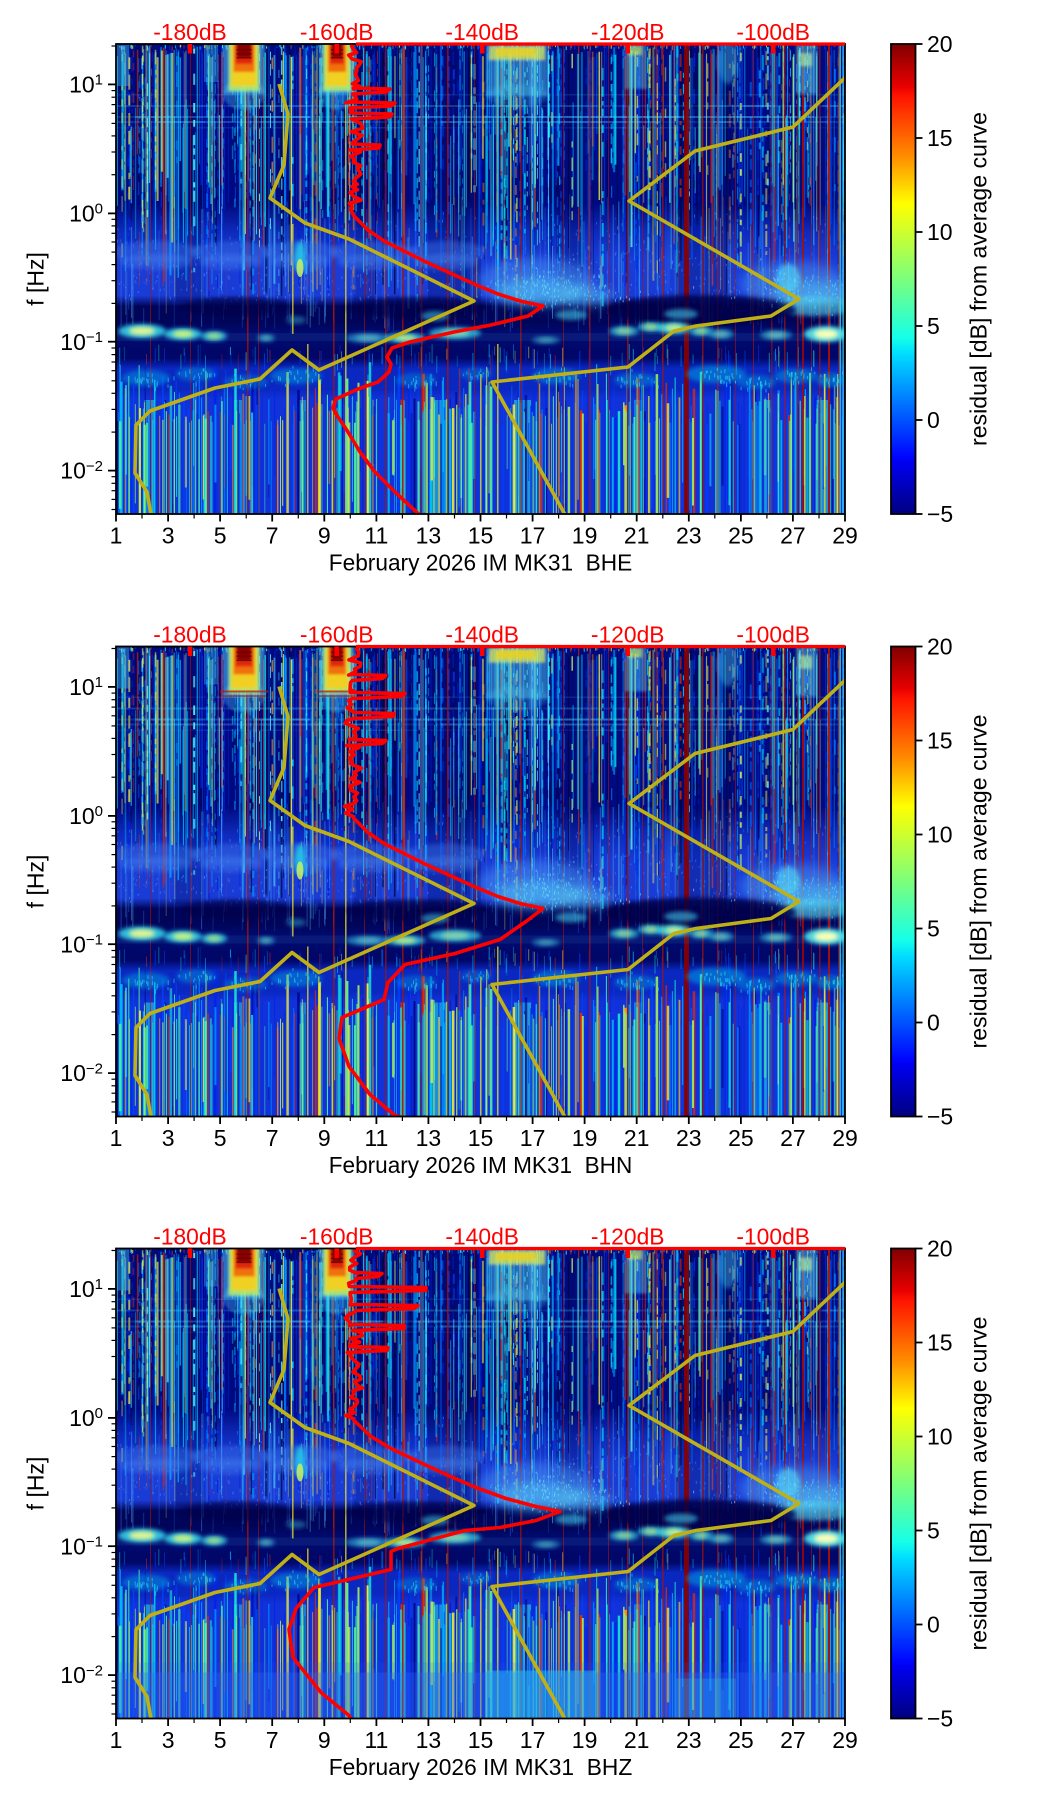 This screenshot has height=1806, width=1052. I want to click on svg-text: February 2026 IM MK31 BHN, so click(481, 1165).